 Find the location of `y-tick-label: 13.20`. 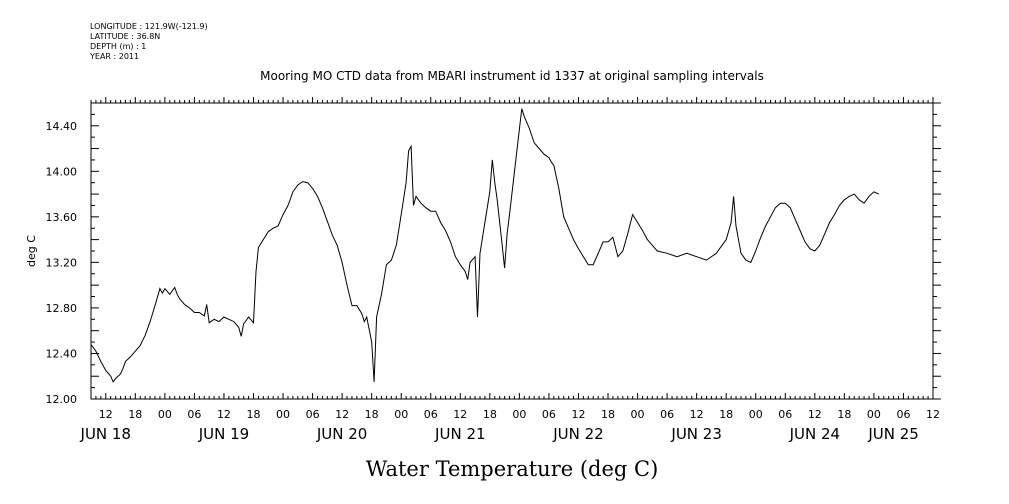

y-tick-label: 13.20 is located at coordinates (62, 262).